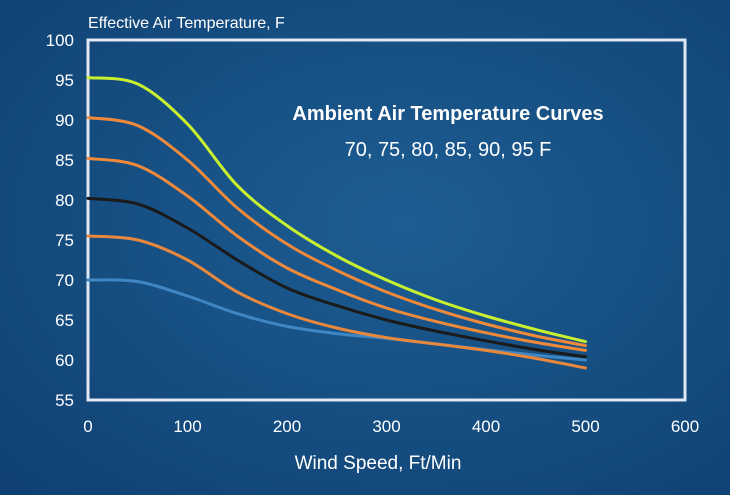 The image size is (730, 501). I want to click on y-tick-labels: 55 60 65 70 75 80 85 90 95 100, so click(60, 220).